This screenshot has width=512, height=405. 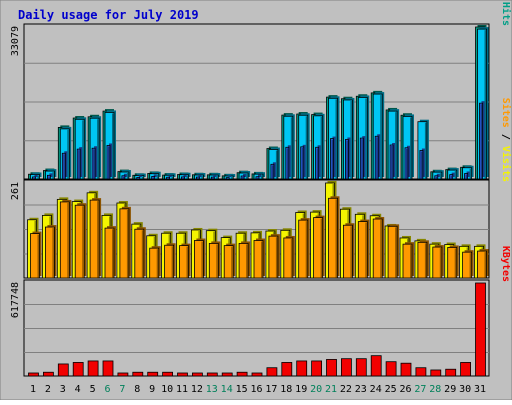 What do you see at coordinates (435, 389) in the screenshot?
I see `x-tick-label: 28` at bounding box center [435, 389].